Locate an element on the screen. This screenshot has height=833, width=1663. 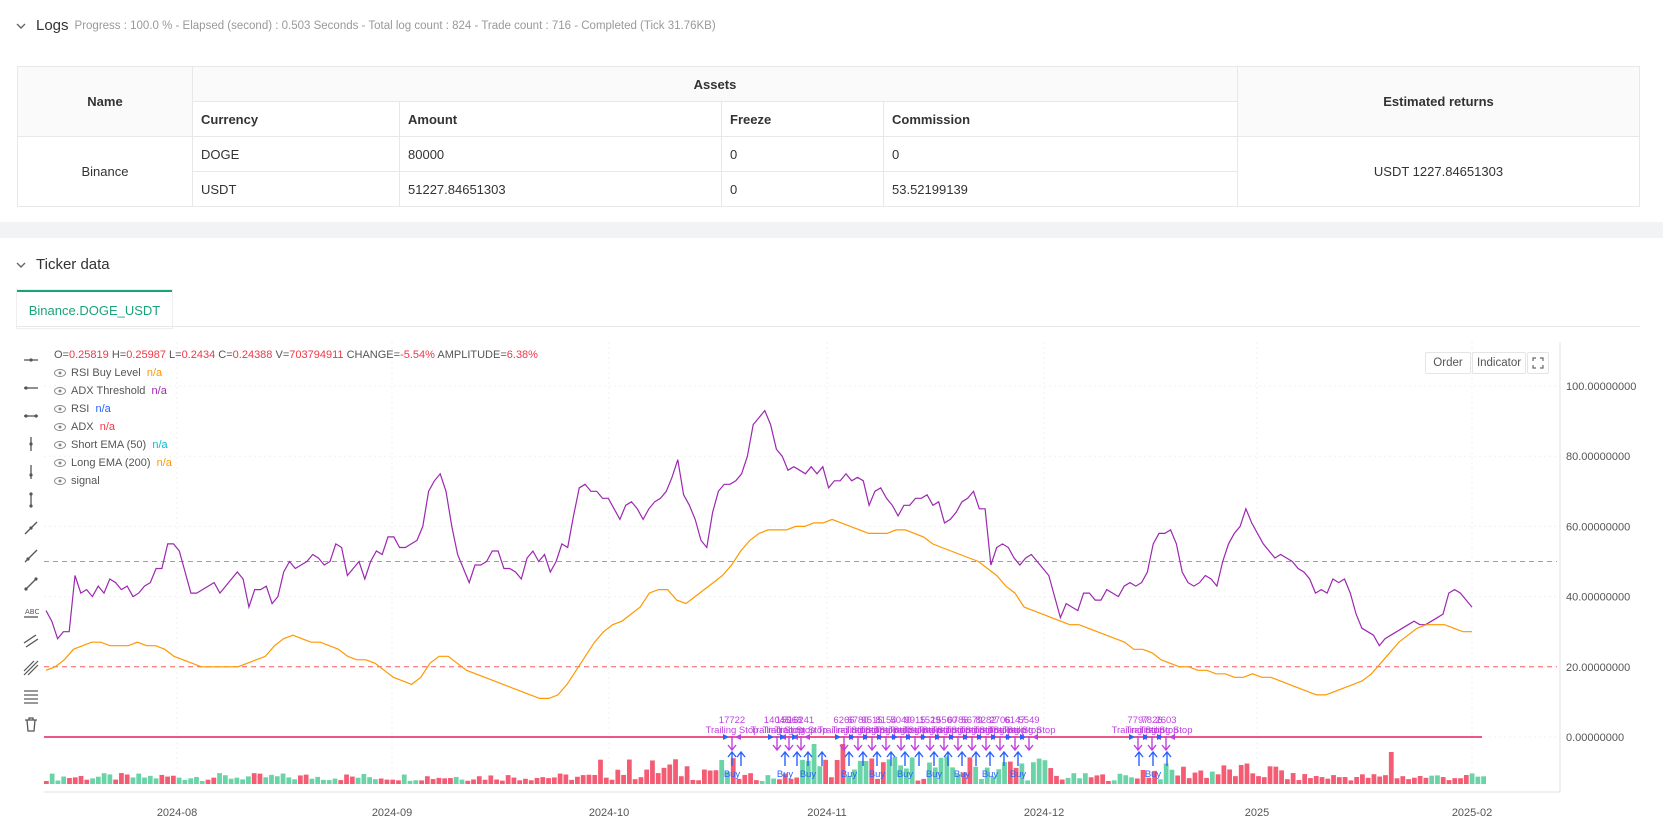
change-label: CHANGE= is located at coordinates (373, 355).